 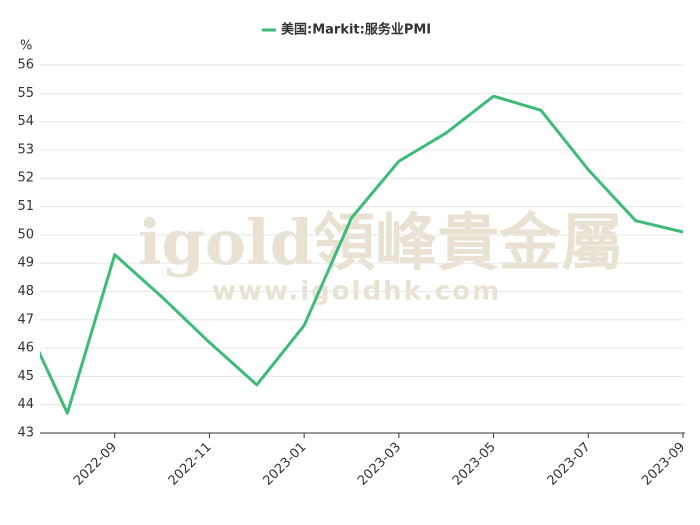 I want to click on y-tick-label: 54, so click(x=25, y=121).